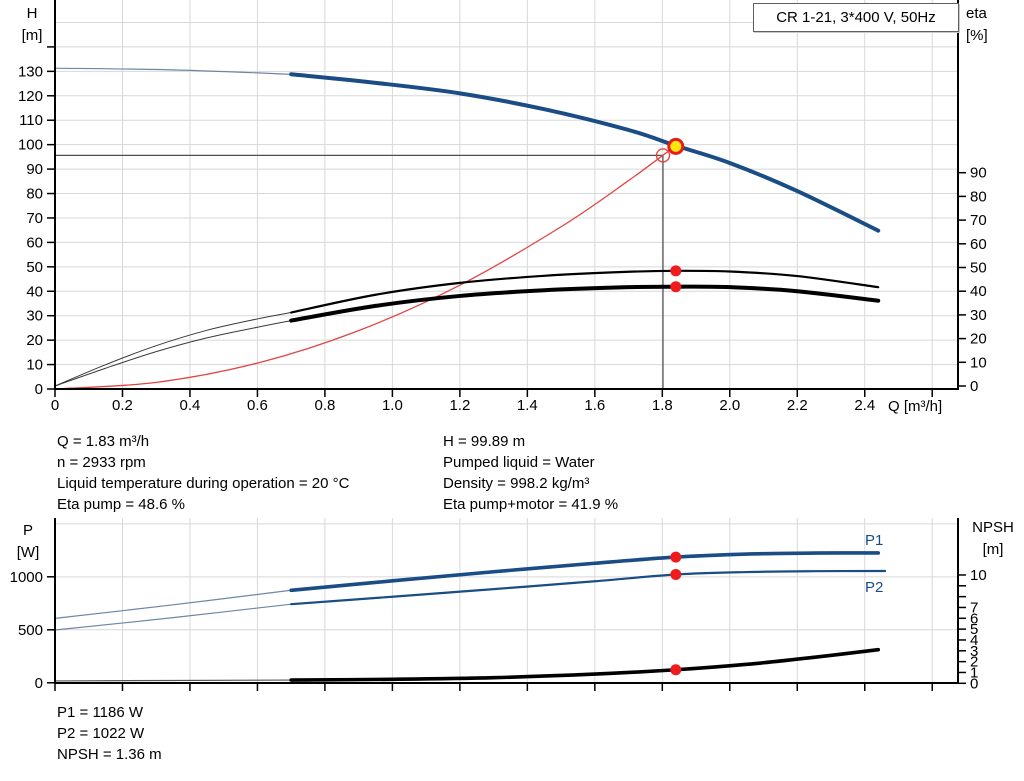 This screenshot has width=1024, height=781. I want to click on p2-series-label: P2, so click(874, 587).